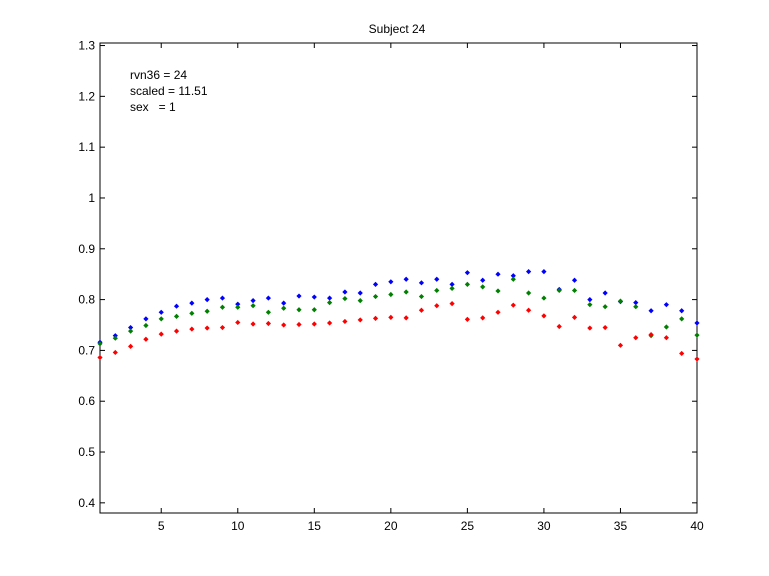  Describe the element at coordinates (158, 75) in the screenshot. I see `annotation-rvn36: rvn36 = 24` at that location.